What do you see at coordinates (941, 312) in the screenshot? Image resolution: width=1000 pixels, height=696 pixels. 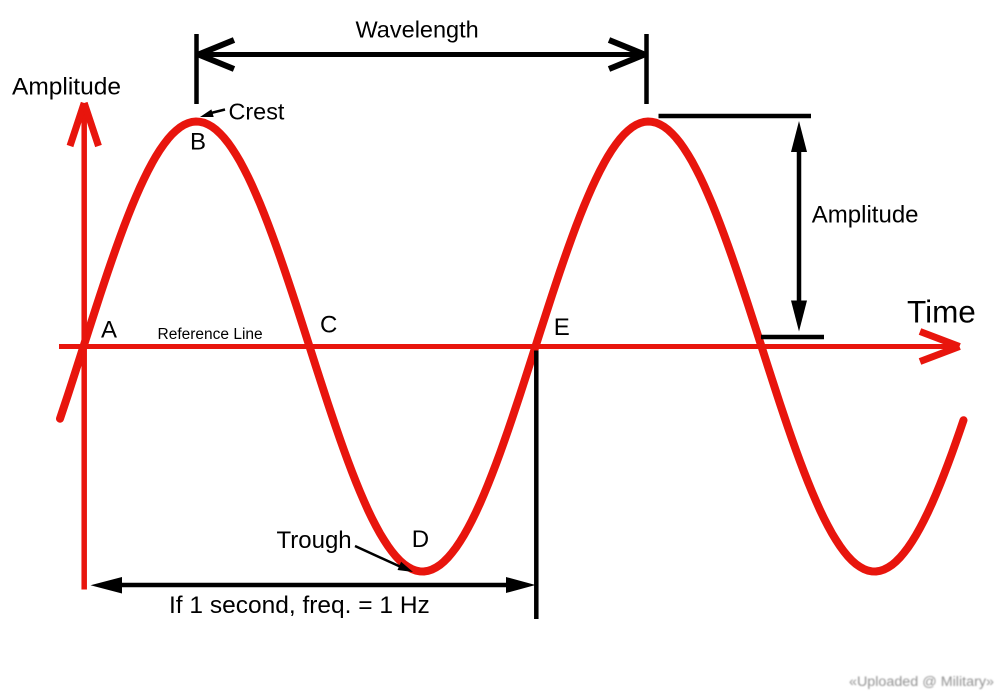 I see `svg-text: Time` at bounding box center [941, 312].